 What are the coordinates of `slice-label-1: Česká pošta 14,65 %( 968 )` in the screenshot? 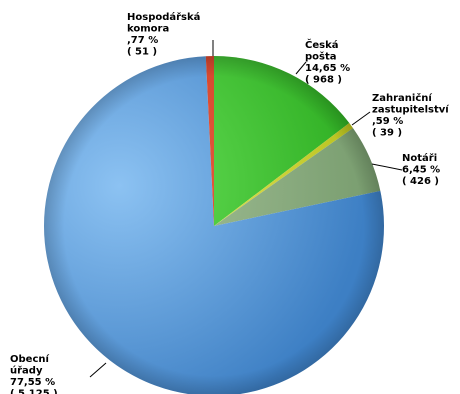 It's located at (327, 62).